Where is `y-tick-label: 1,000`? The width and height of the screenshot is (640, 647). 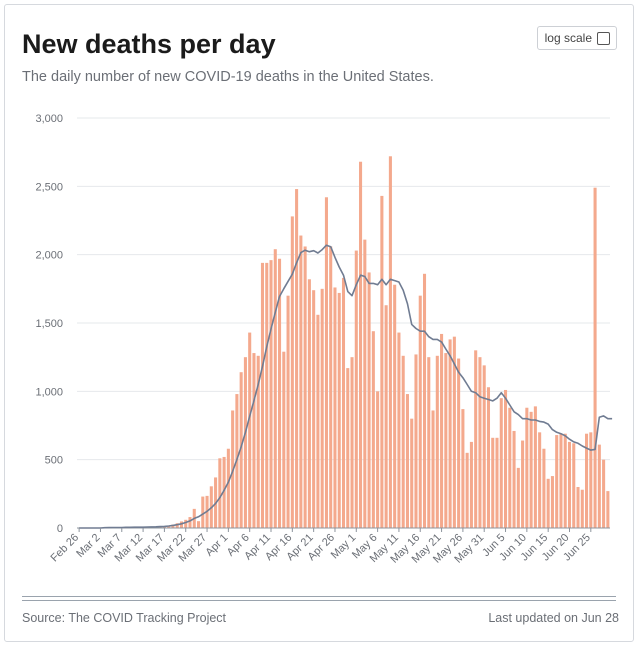
y-tick-label: 1,000 is located at coordinates (49, 392).